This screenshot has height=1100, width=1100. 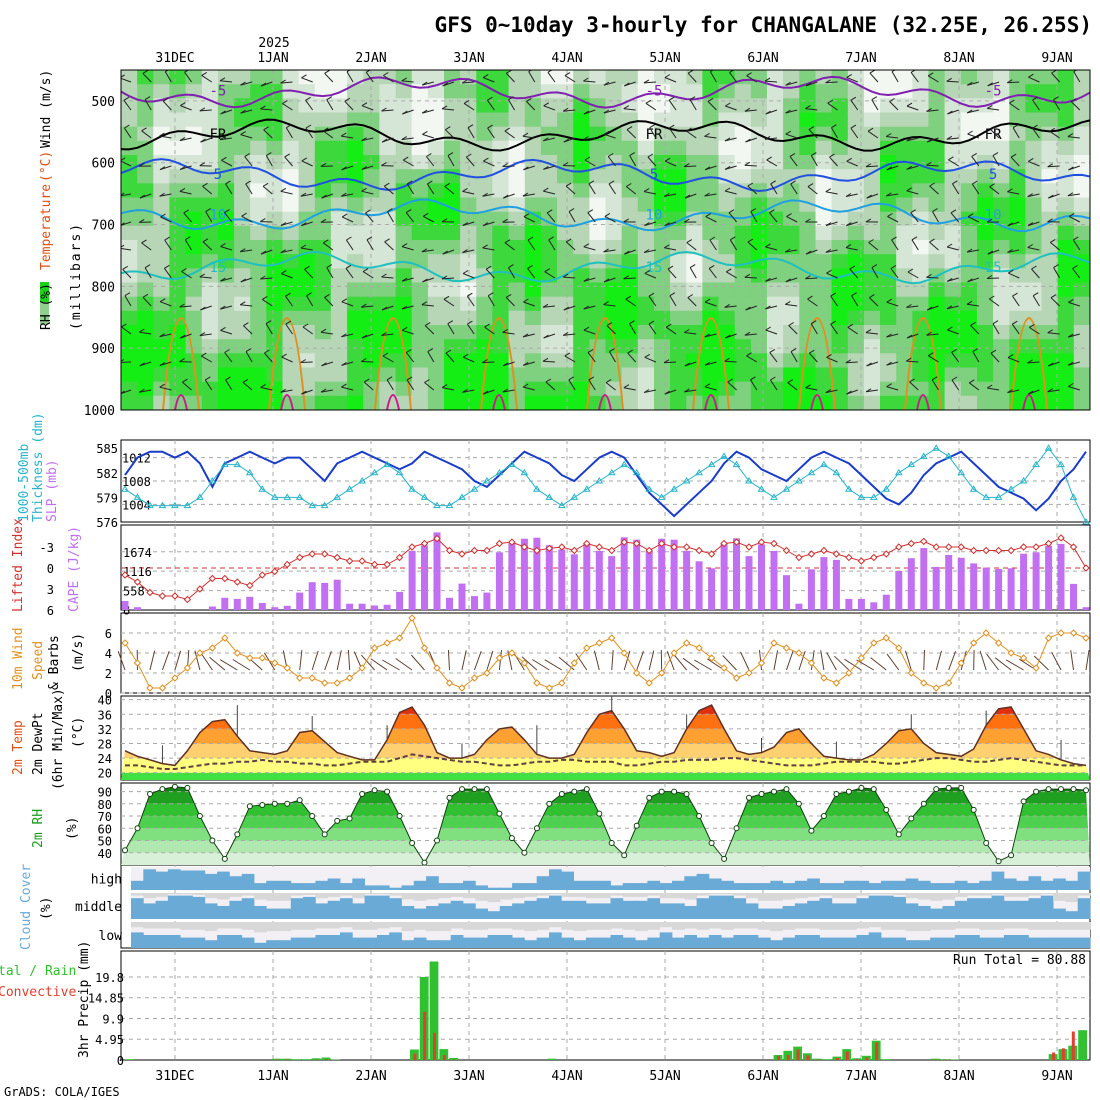 I want to click on rh-band, so click(x=605, y=834).